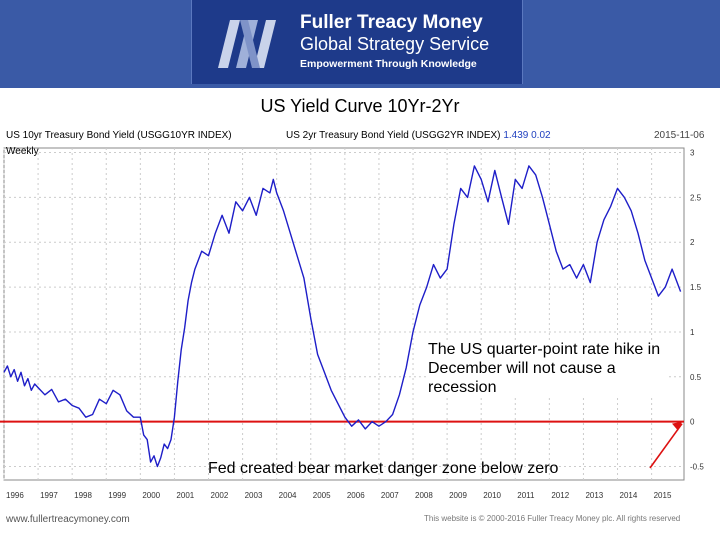  I want to click on x-tick-label: 2003, so click(254, 495).